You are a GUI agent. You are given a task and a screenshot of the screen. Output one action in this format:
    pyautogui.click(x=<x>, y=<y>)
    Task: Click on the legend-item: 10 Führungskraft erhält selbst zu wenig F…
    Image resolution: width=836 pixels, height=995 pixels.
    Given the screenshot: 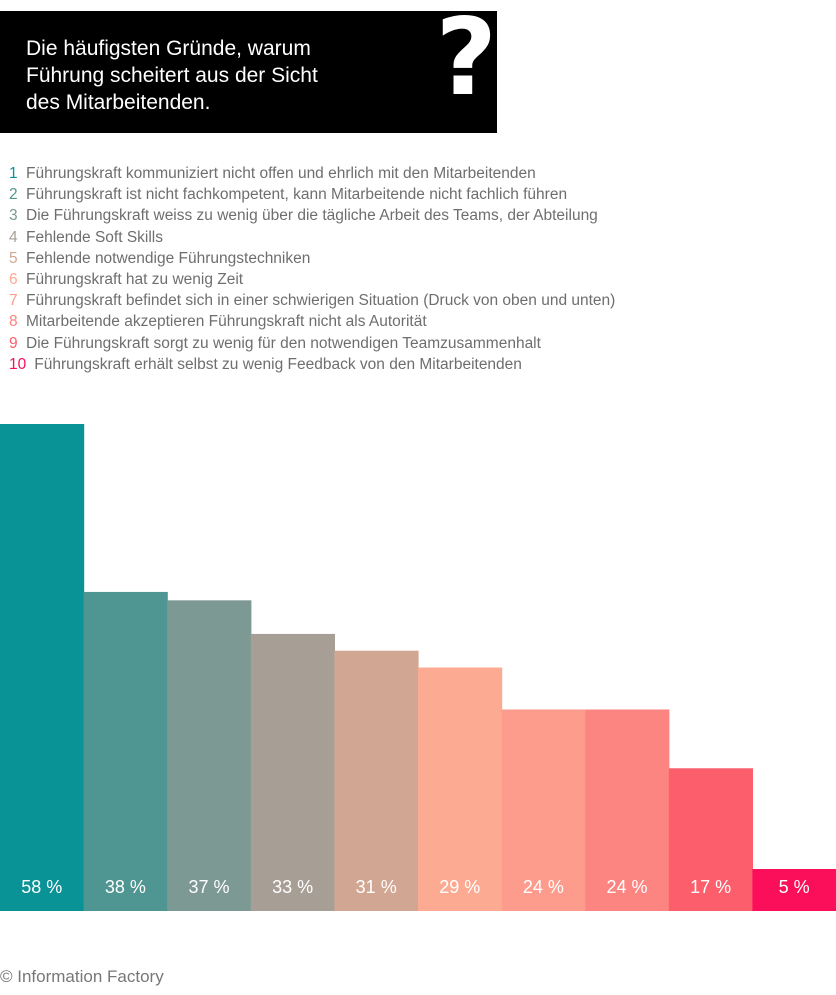 What is the action you would take?
    pyautogui.click(x=312, y=364)
    